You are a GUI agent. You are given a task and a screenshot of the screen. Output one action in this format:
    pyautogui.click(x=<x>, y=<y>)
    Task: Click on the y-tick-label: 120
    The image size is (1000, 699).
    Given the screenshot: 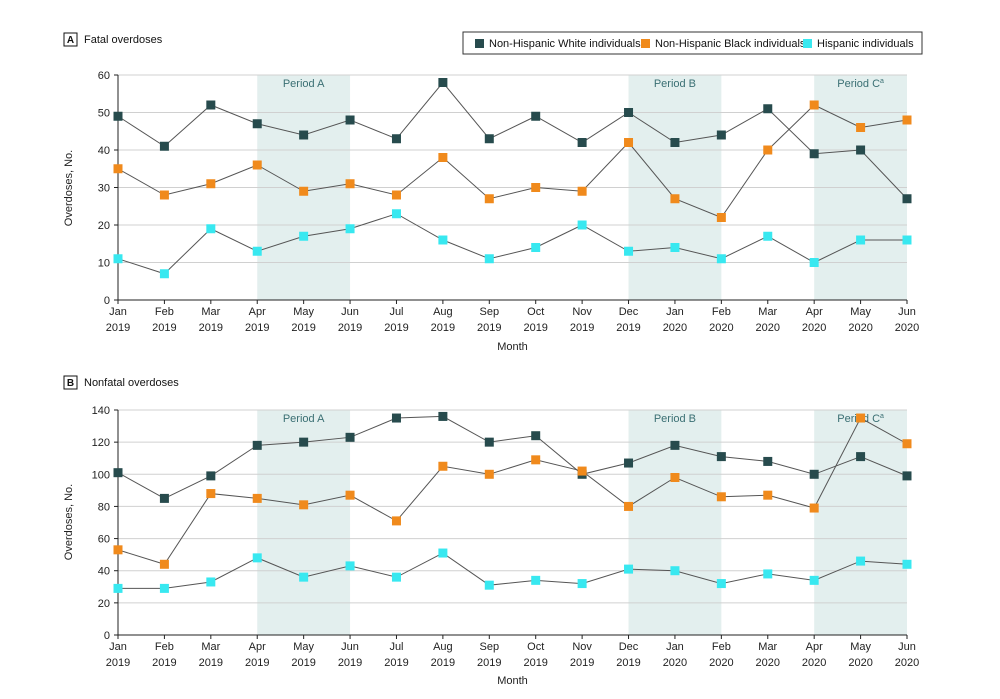 What is the action you would take?
    pyautogui.click(x=101, y=443)
    